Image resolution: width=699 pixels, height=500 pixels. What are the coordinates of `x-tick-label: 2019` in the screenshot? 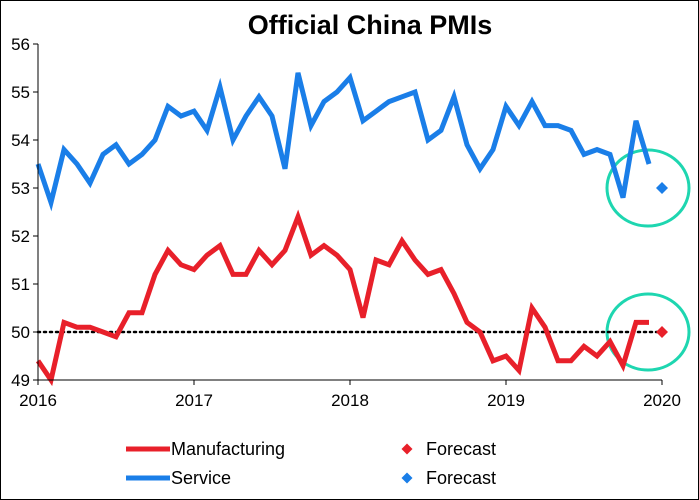 It's located at (506, 400).